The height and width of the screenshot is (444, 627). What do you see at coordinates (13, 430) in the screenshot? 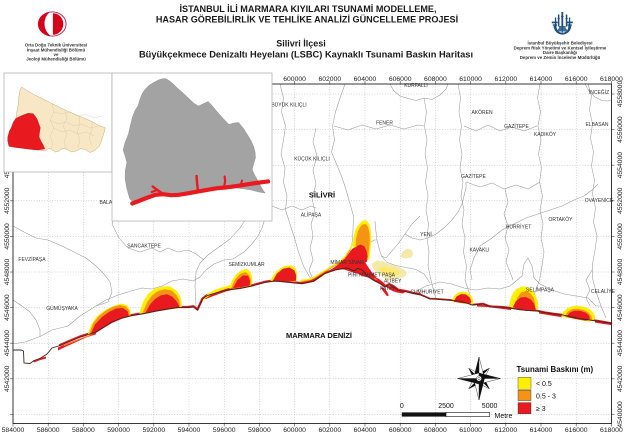
I see `svg-text: 584000` at bounding box center [13, 430].